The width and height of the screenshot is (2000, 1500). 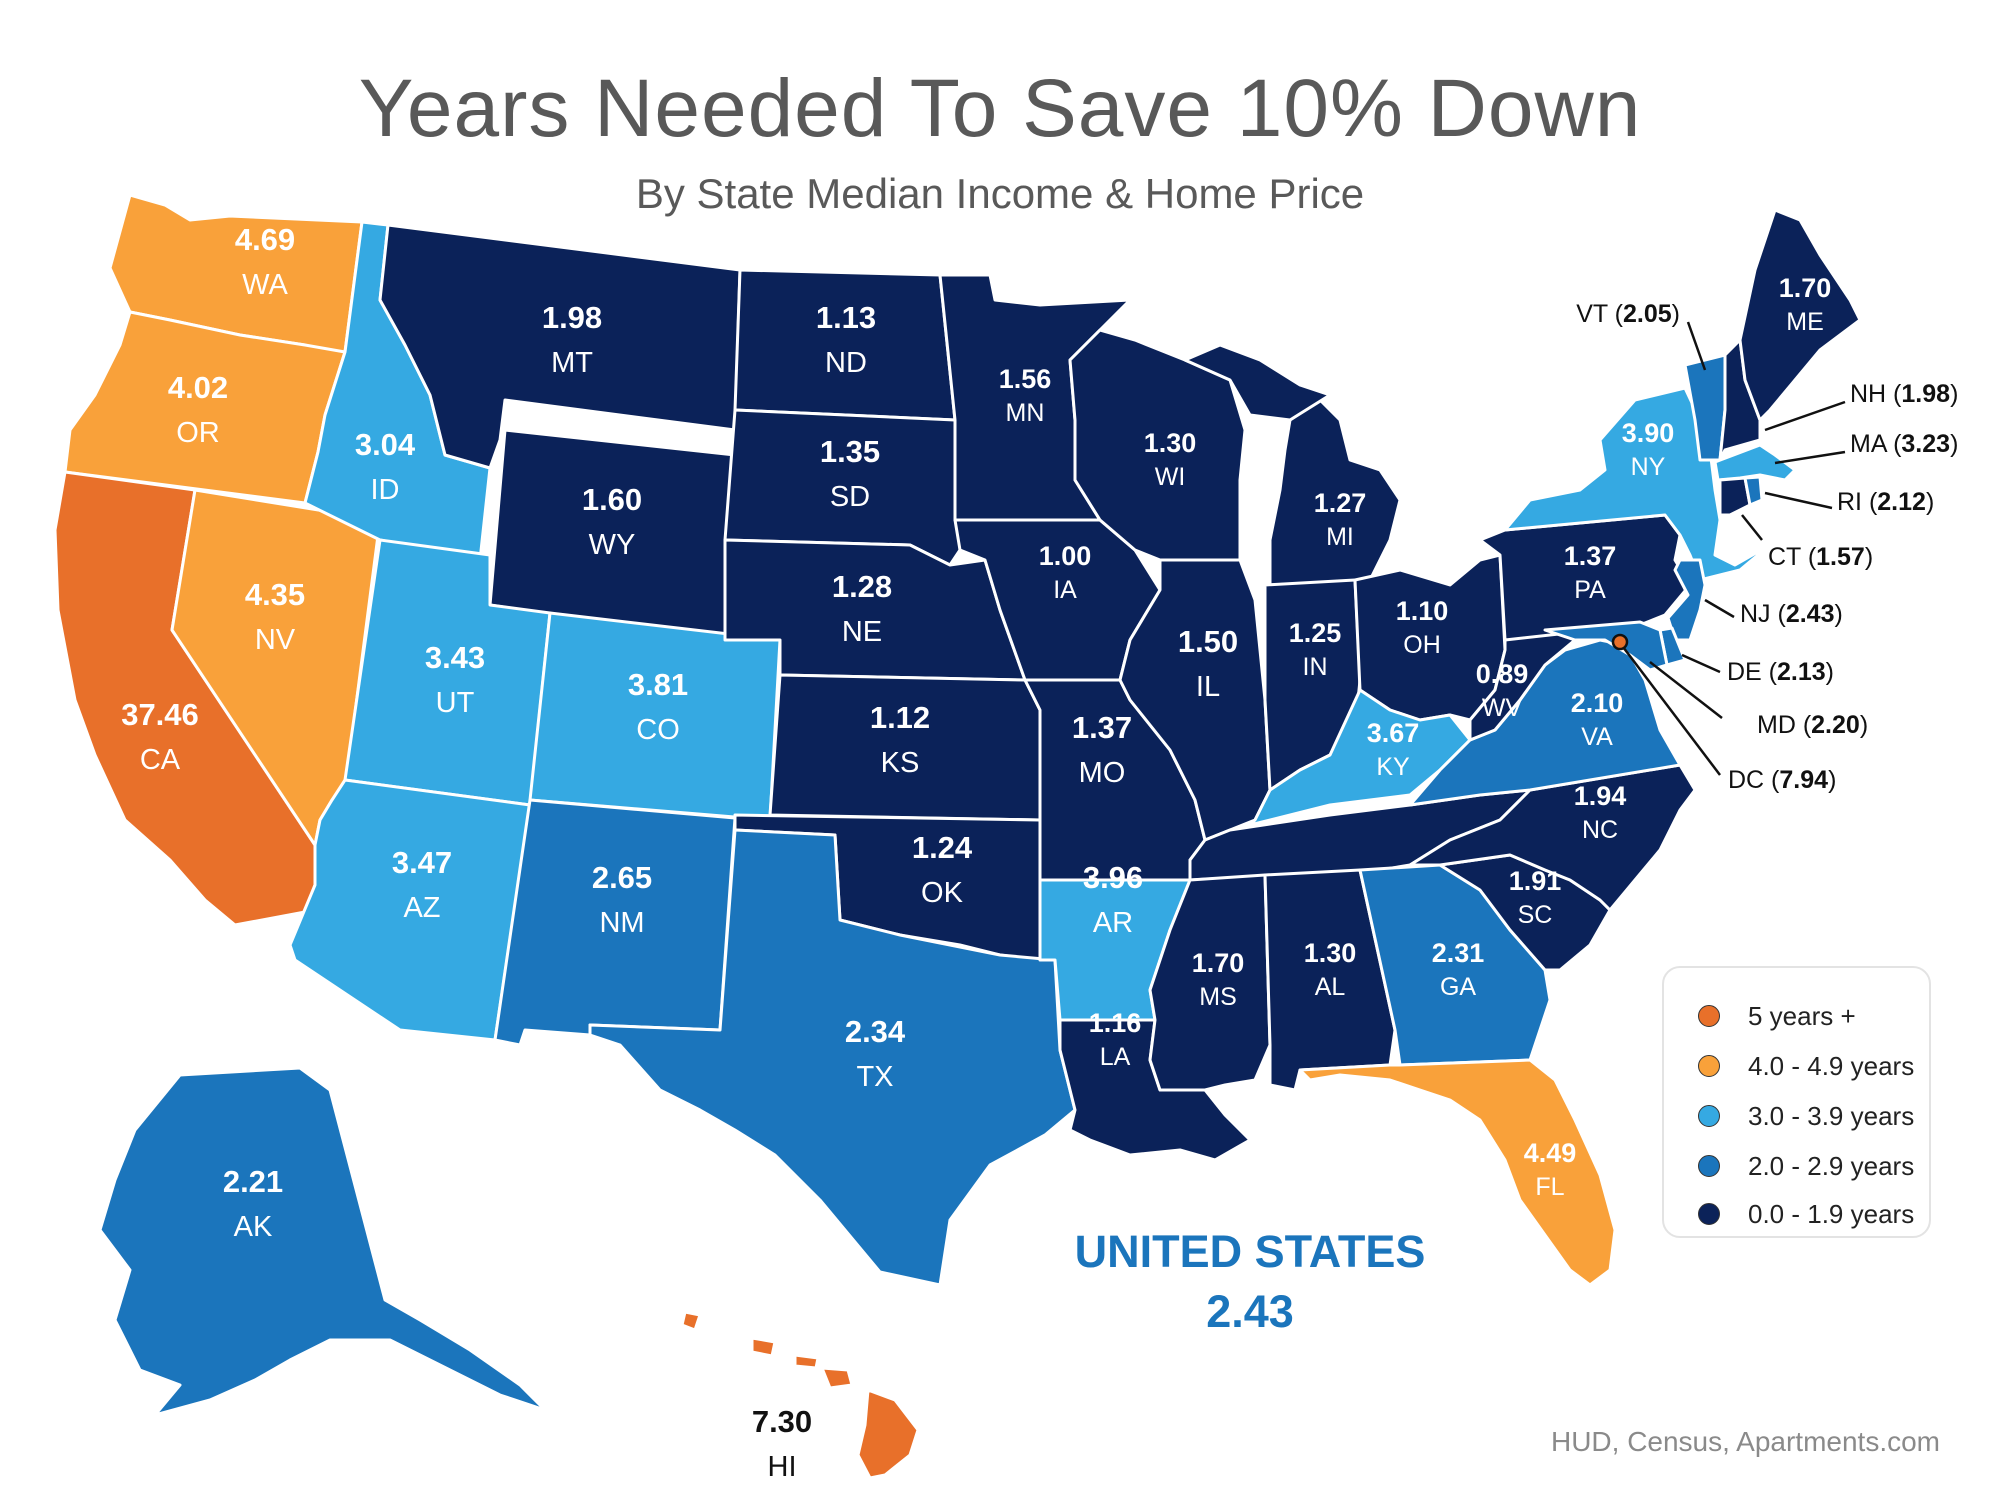 I want to click on state-abbr: MO, so click(x=1102, y=773).